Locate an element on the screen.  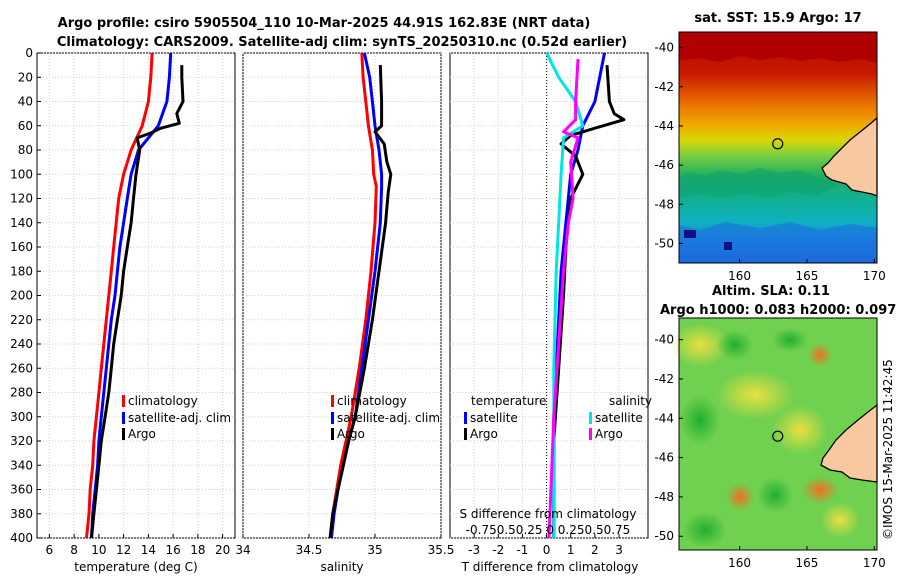
sla-map-title-line2: Argo h1000: 0.083 h2000: 0.097 is located at coordinates (778, 310).